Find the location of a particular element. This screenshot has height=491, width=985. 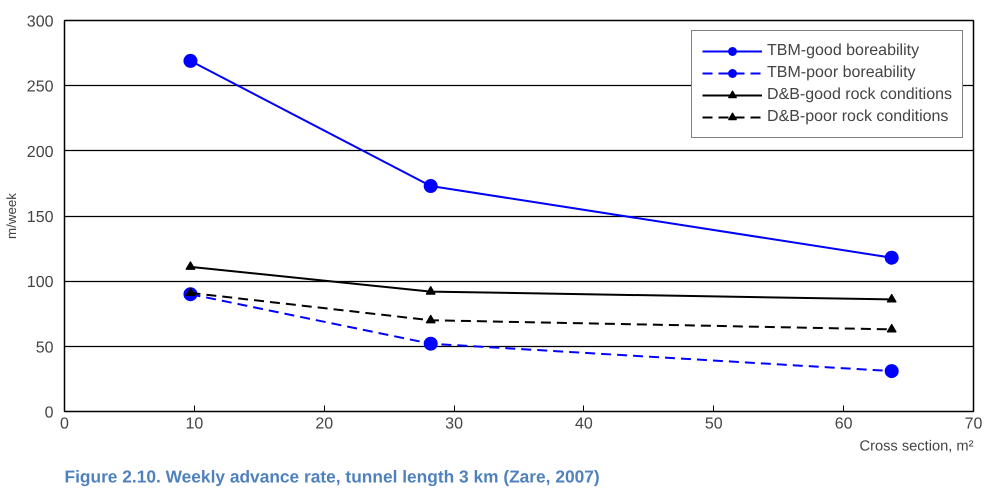

y-tick-label: 100 is located at coordinates (40, 283).